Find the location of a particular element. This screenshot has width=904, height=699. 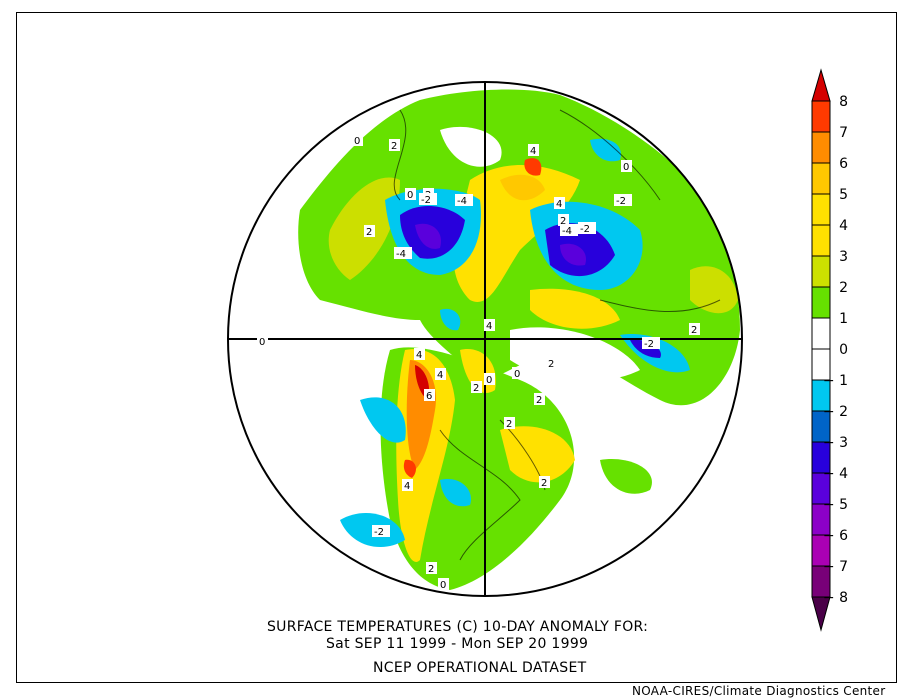

colorbar-bottom-arrow is located at coordinates (821, 614).